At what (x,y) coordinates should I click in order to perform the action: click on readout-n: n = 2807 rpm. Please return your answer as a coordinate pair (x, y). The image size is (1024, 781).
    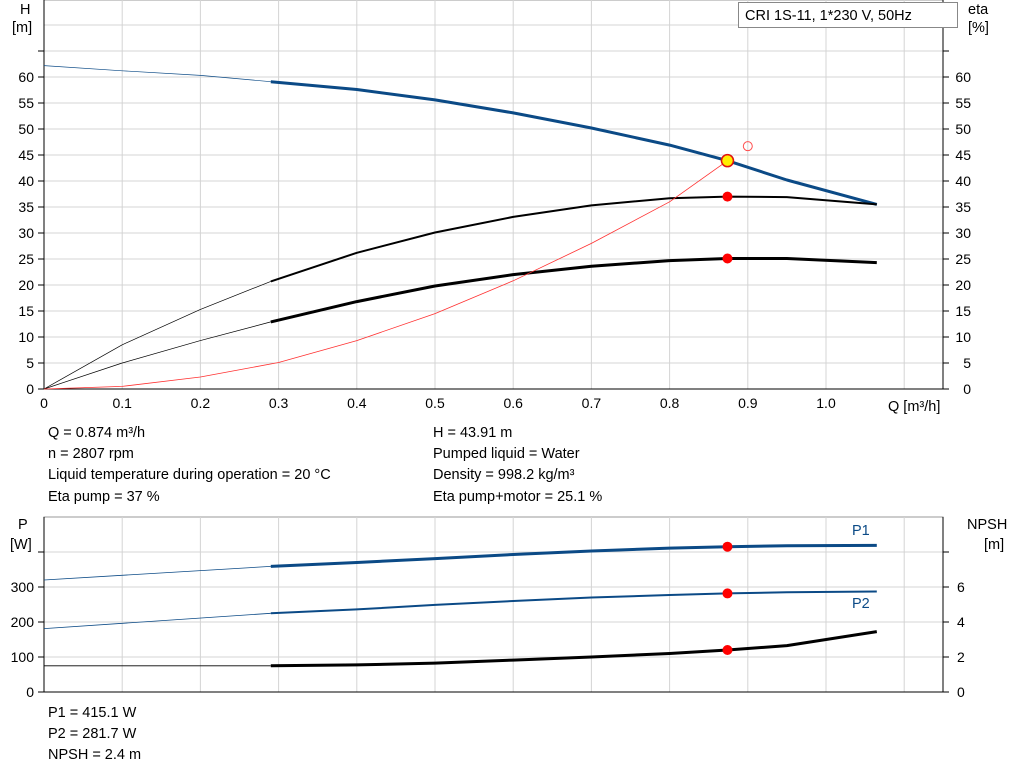
    Looking at the image, I should click on (91, 454).